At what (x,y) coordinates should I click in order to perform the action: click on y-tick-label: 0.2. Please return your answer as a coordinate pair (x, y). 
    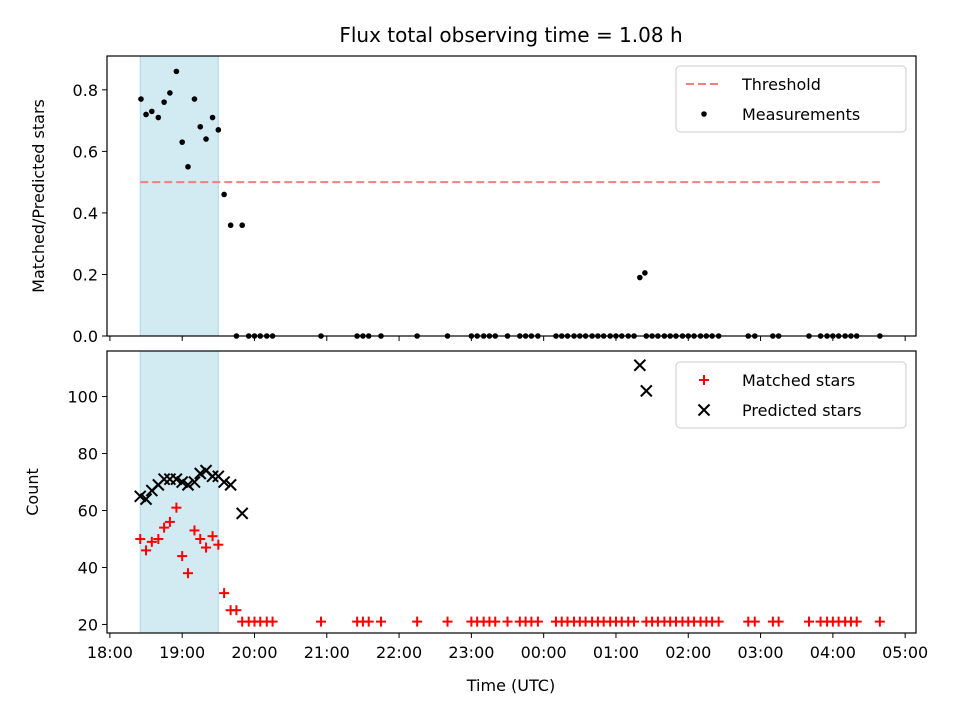
    Looking at the image, I should click on (85, 274).